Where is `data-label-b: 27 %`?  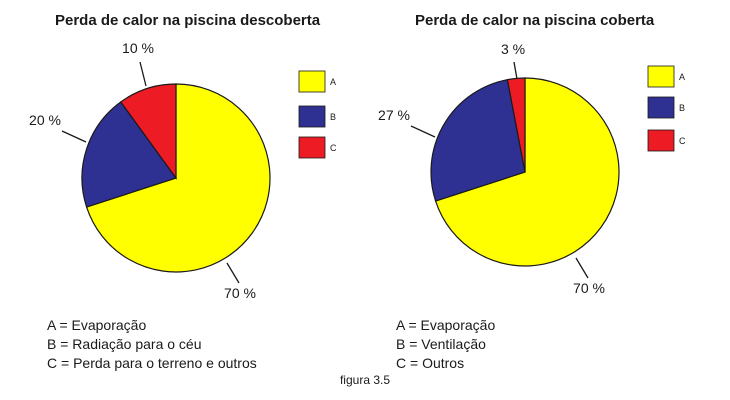 data-label-b: 27 % is located at coordinates (394, 115).